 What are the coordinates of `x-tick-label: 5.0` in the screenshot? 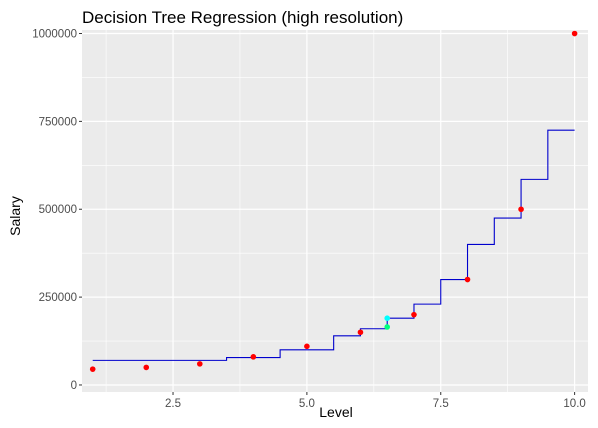 It's located at (307, 404).